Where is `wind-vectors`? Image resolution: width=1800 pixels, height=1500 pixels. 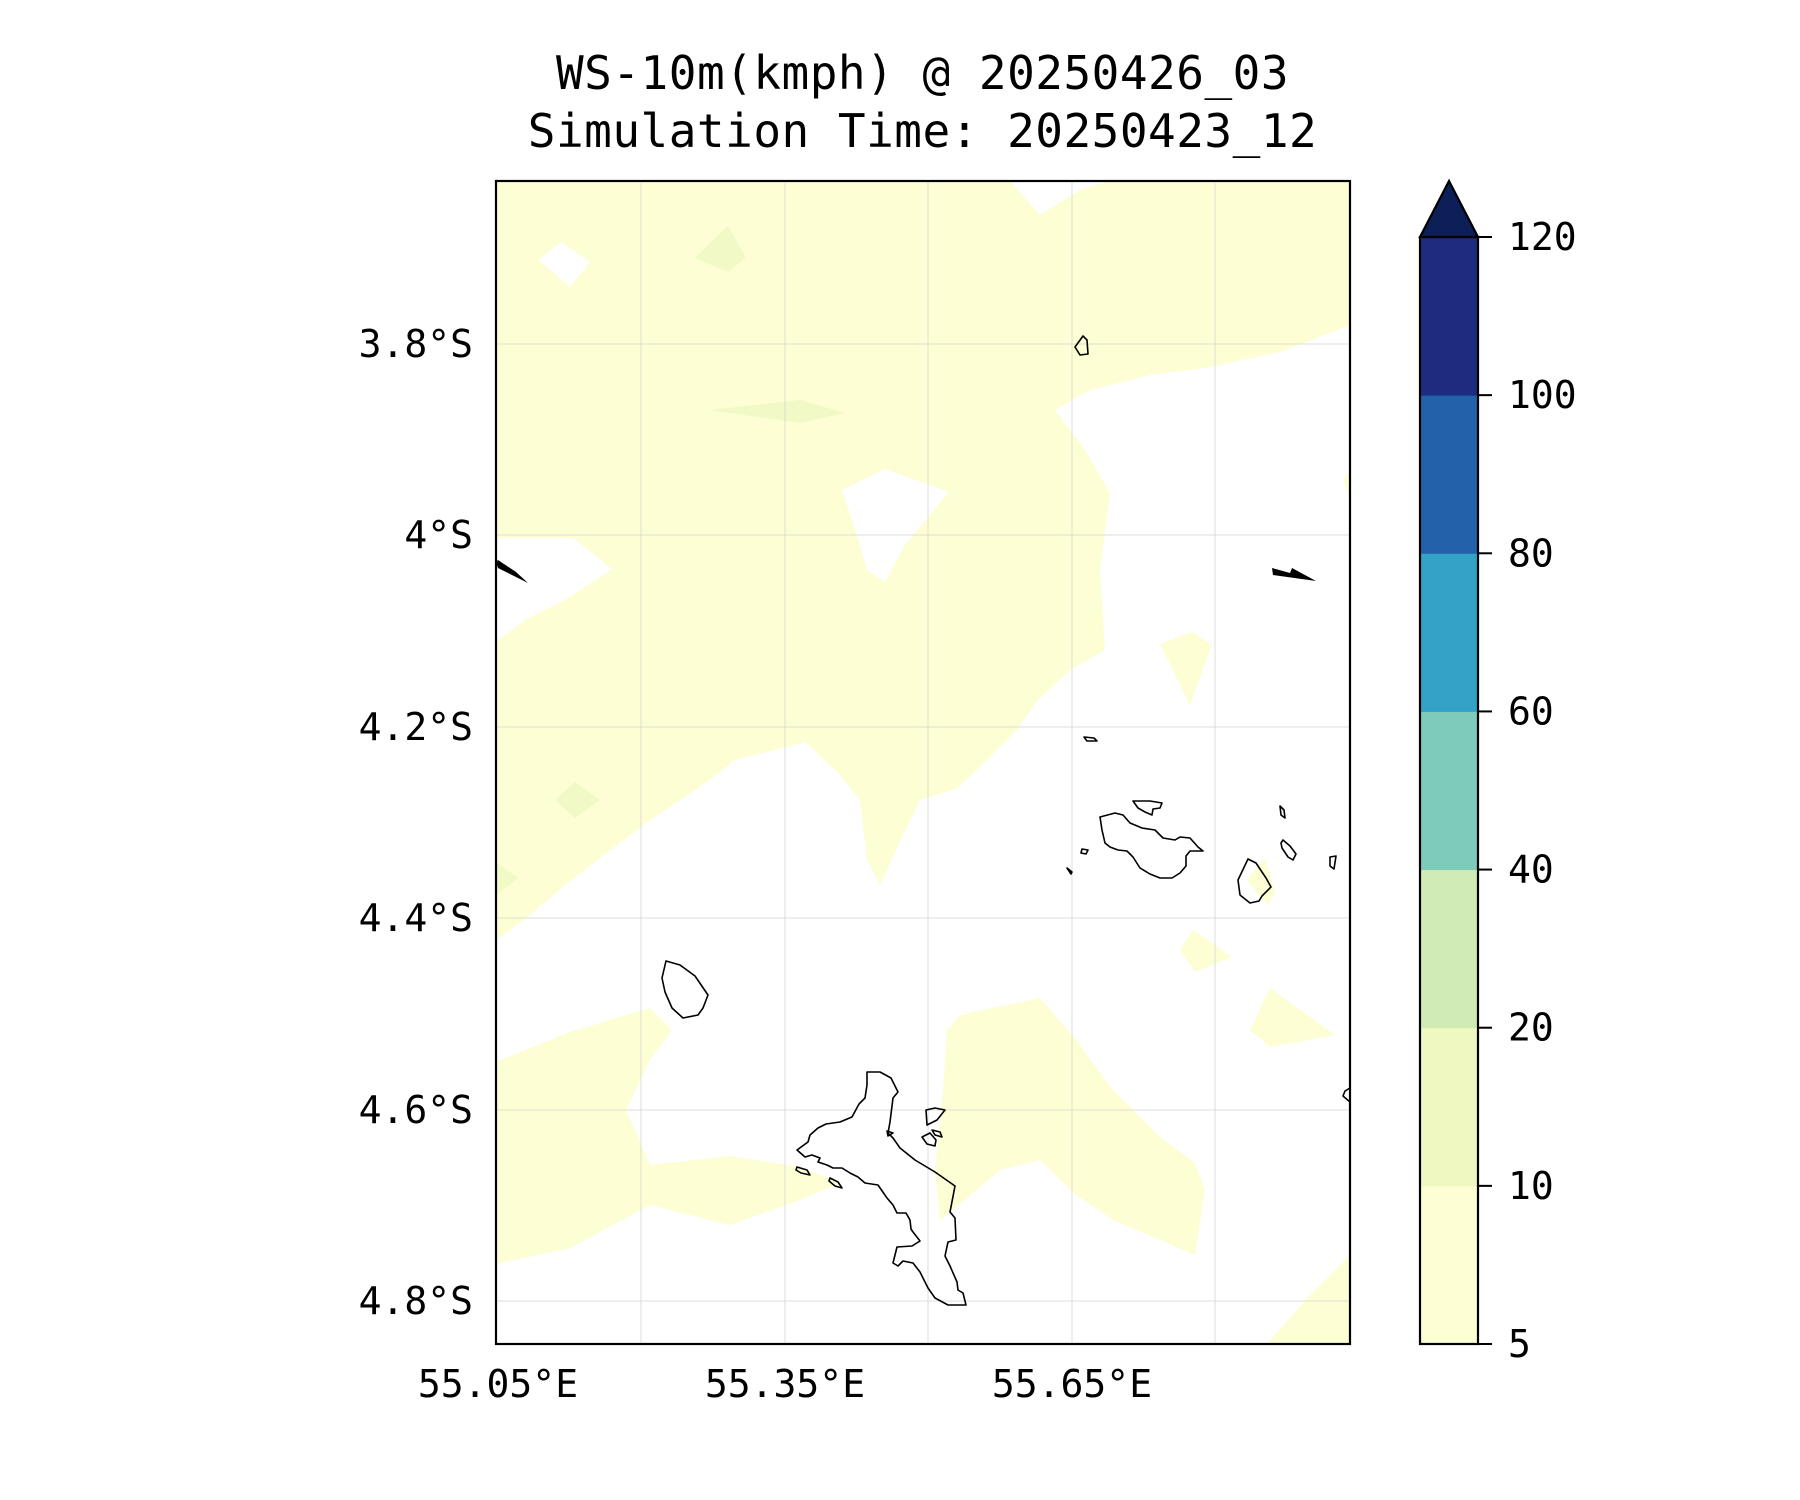
wind-vectors is located at coordinates (906, 571).